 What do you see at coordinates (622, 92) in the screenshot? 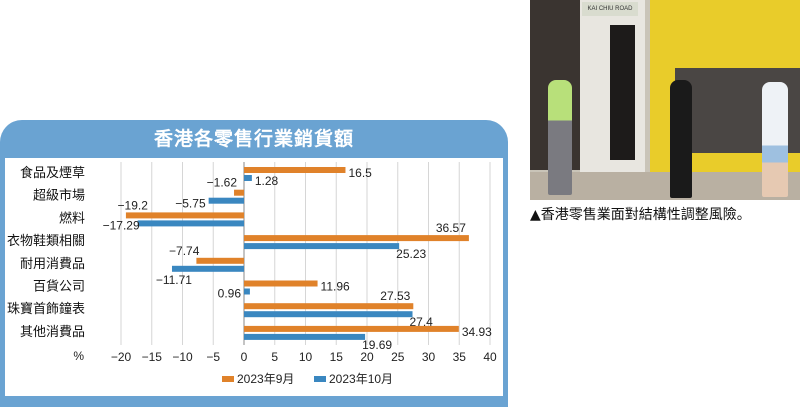
I see `photo-door-panel` at bounding box center [622, 92].